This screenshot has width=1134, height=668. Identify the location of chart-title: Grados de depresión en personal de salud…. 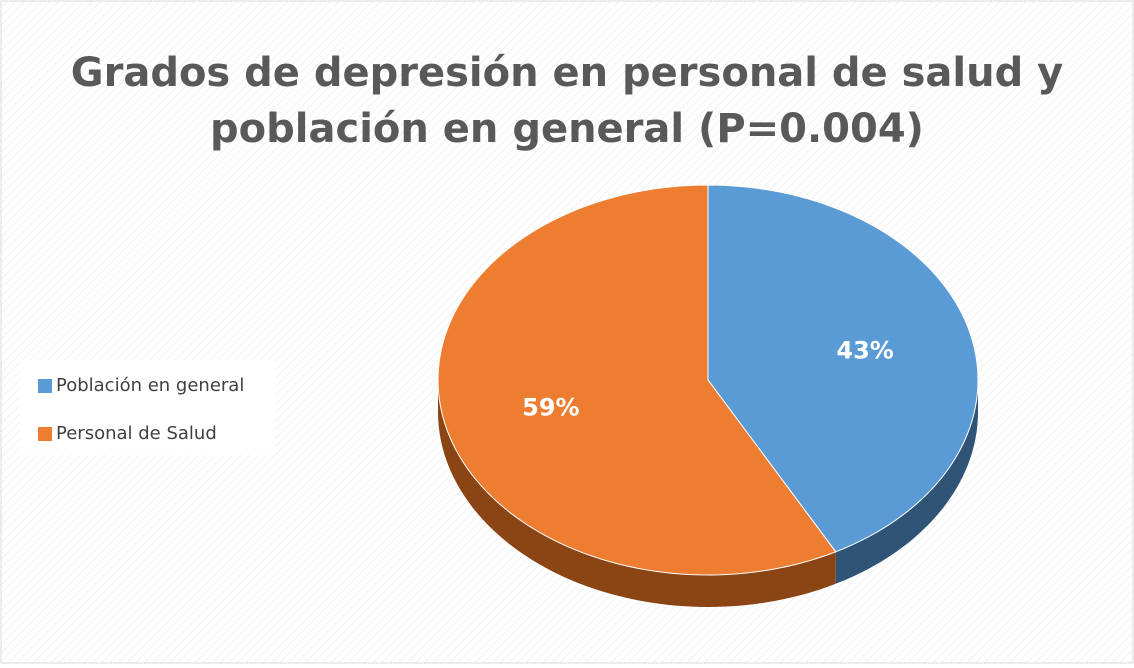
(567, 101).